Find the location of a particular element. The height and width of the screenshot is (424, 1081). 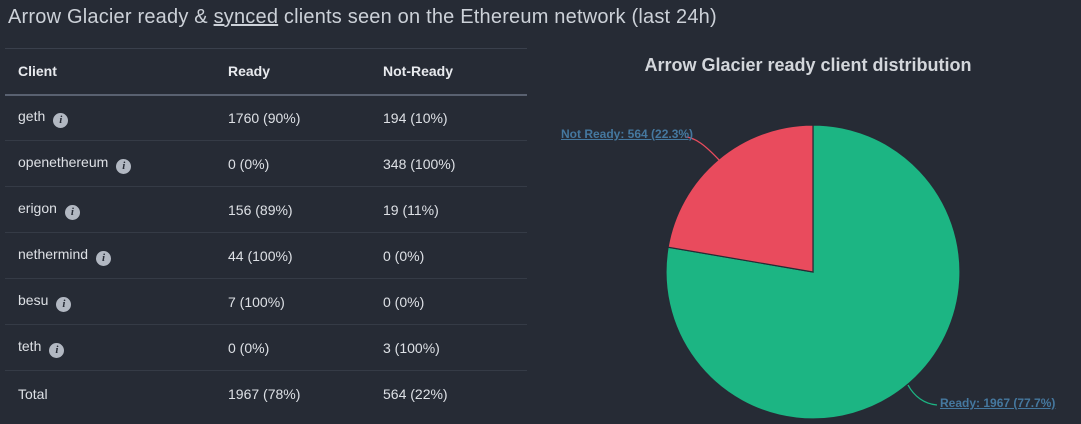

client-name: geth is located at coordinates (32, 115).